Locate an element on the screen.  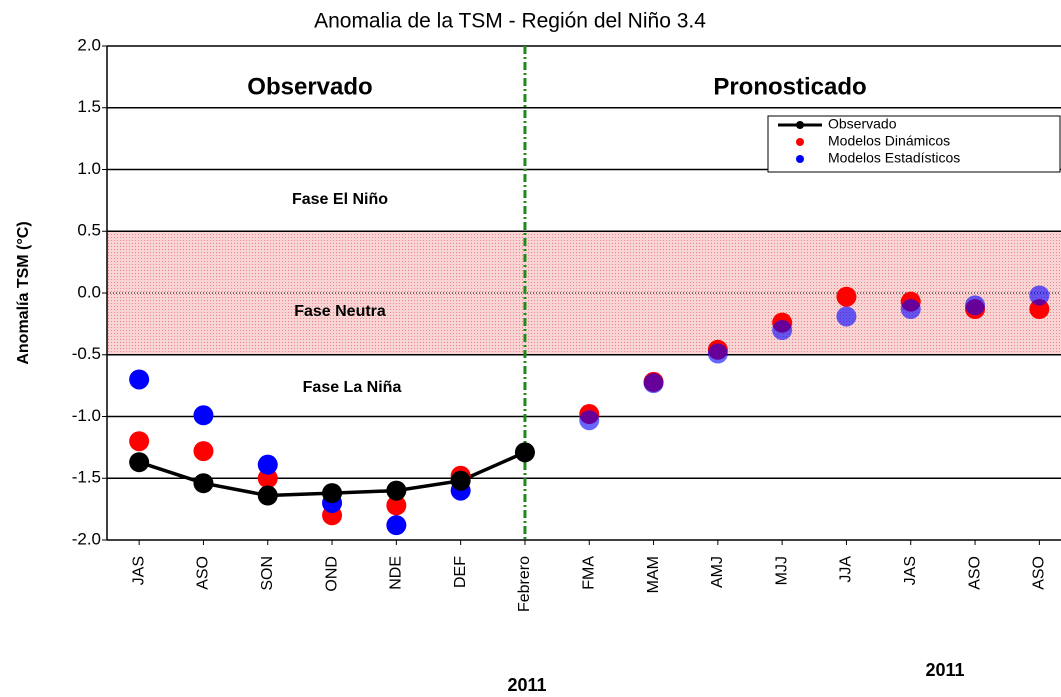
x-tick-label: DEF is located at coordinates (460, 572).